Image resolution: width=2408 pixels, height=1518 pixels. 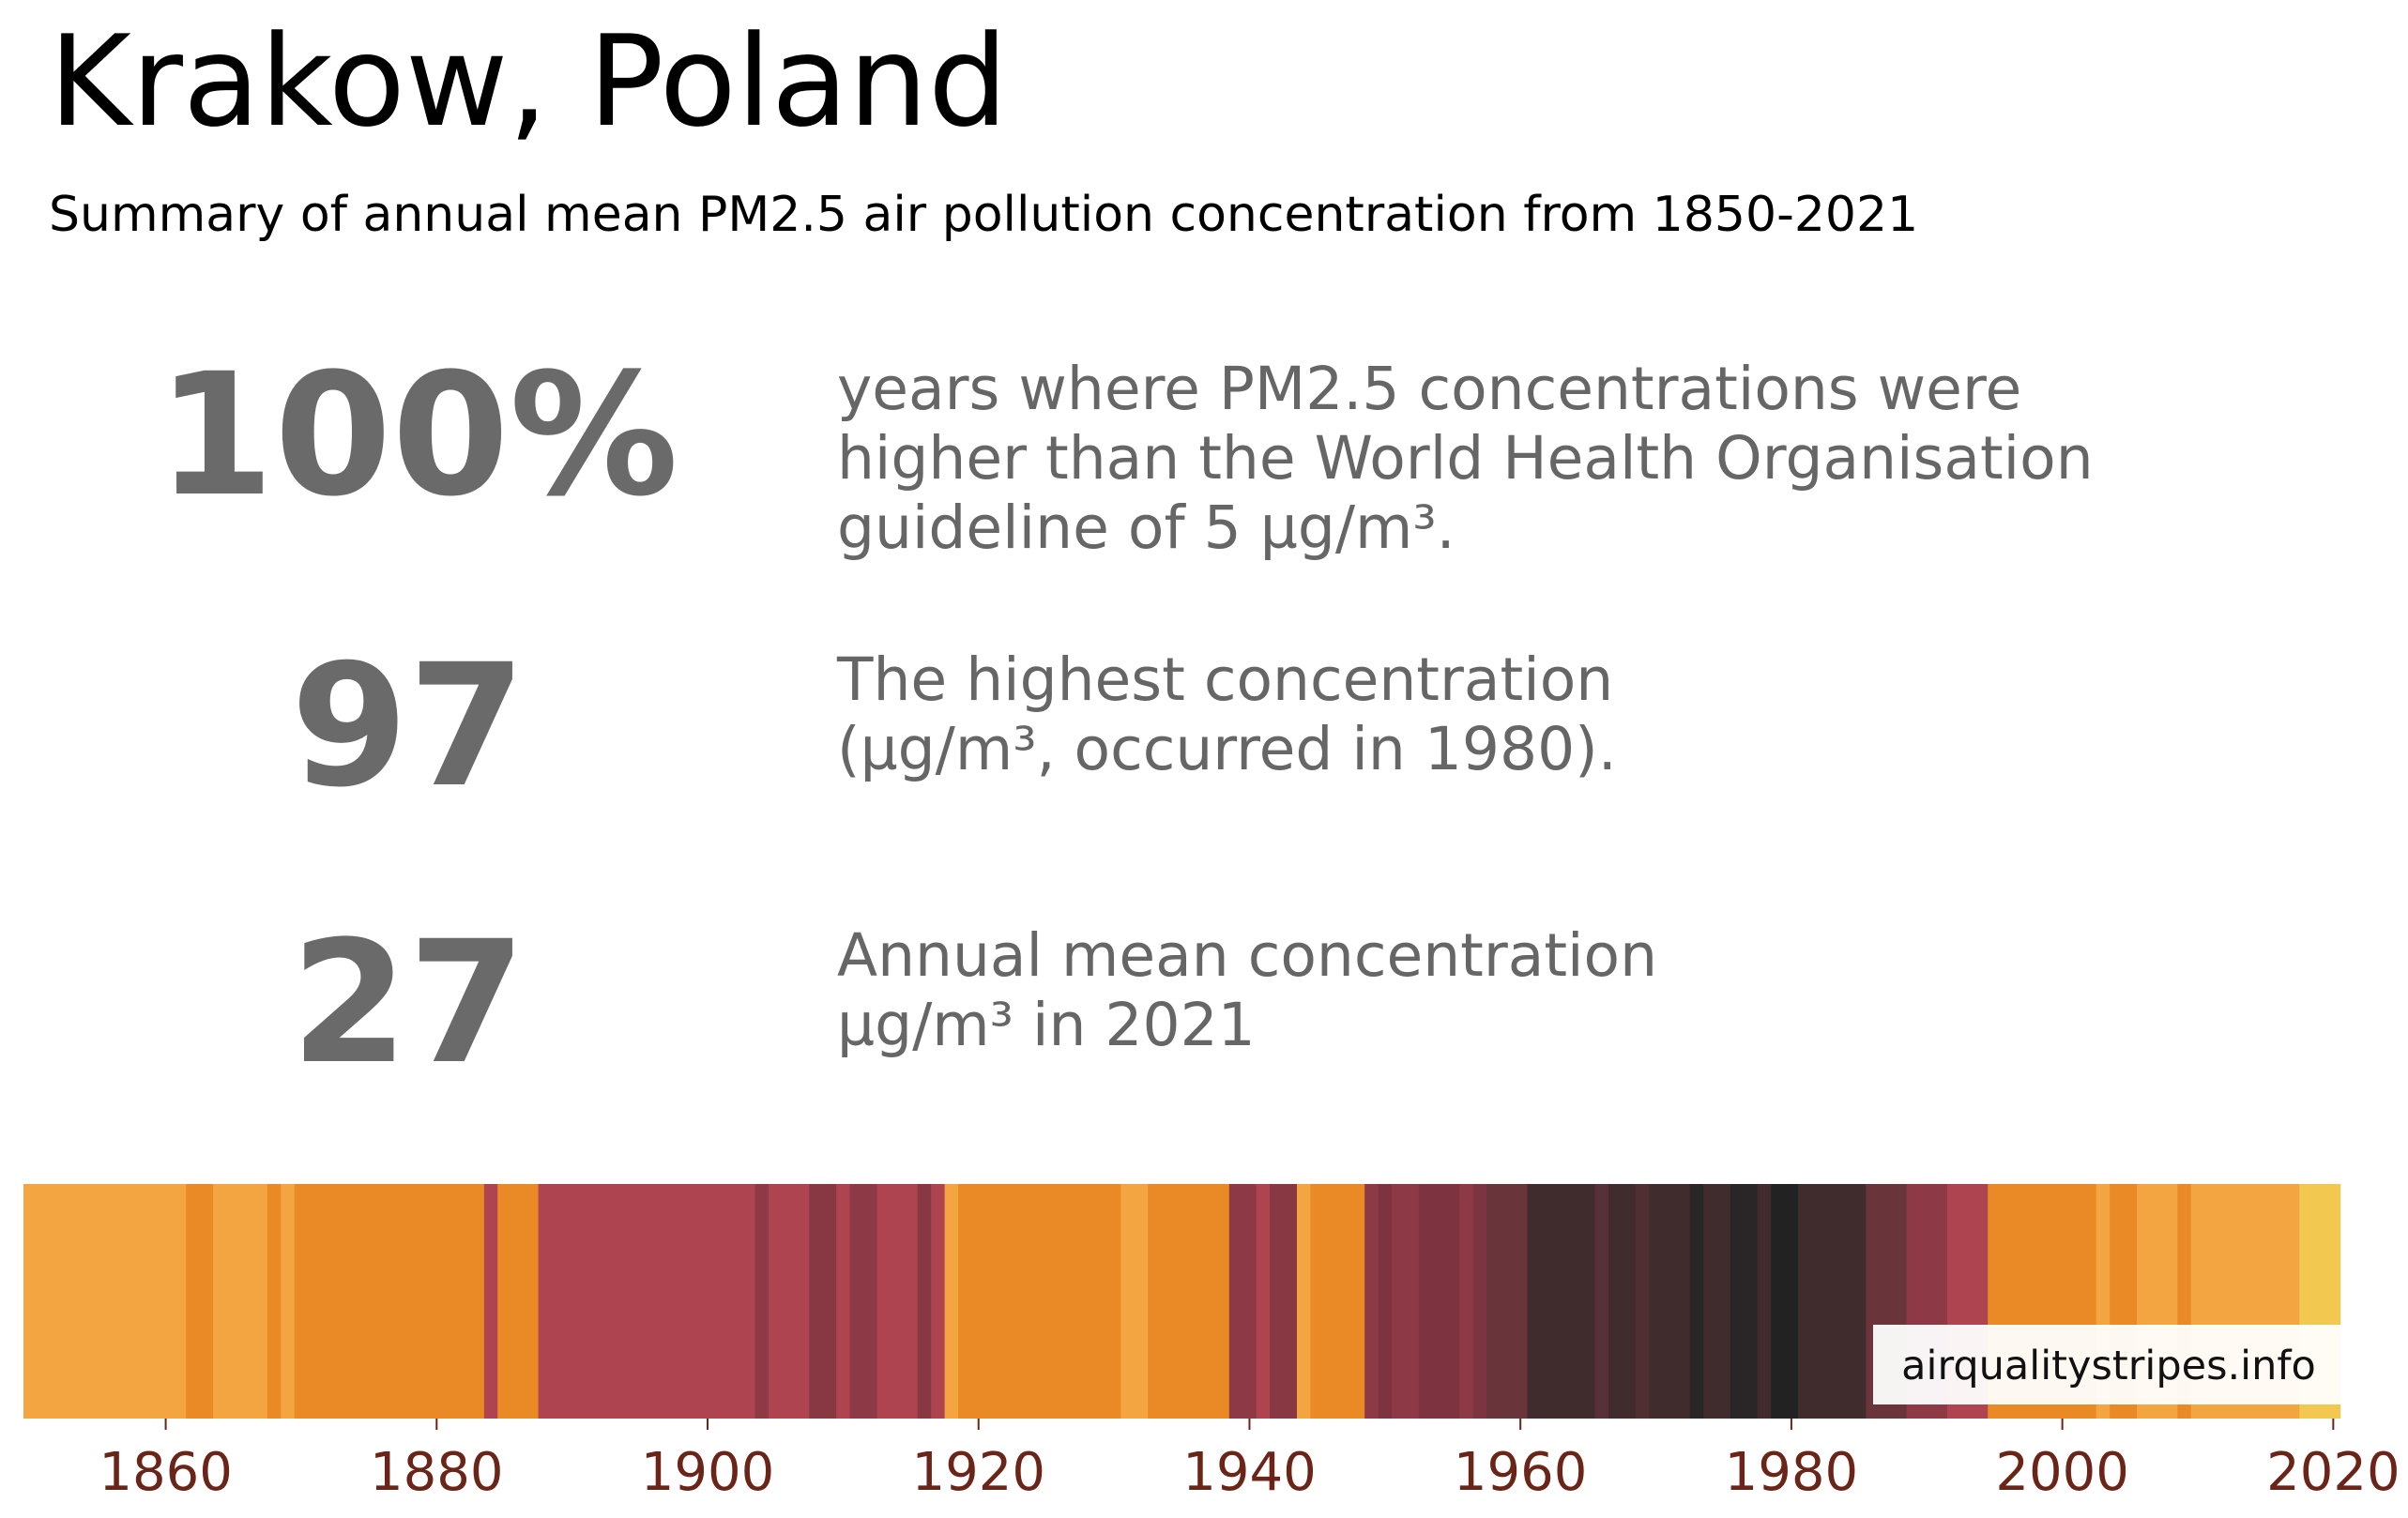 What do you see at coordinates (938, 1301) in the screenshot?
I see `stripe-1917` at bounding box center [938, 1301].